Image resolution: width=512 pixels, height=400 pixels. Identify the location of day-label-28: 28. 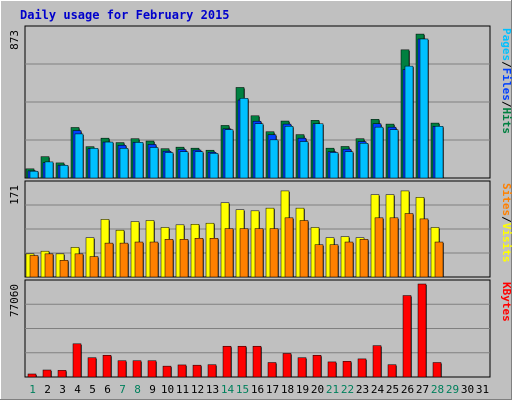
(437, 389).